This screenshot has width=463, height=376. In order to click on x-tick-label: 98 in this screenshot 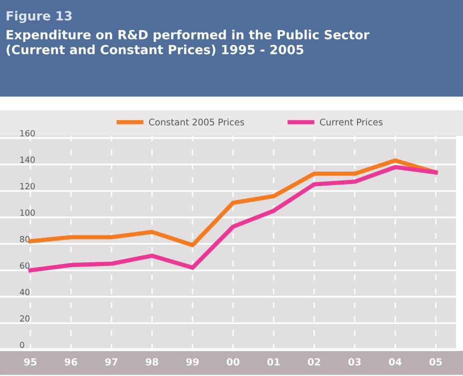, I will do `click(152, 362)`.